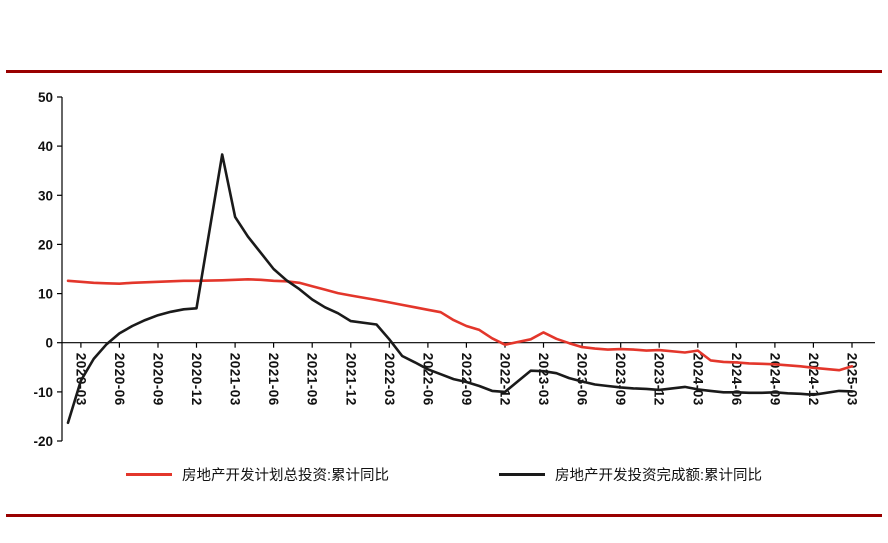 This screenshot has height=543, width=888. What do you see at coordinates (543, 379) in the screenshot?
I see `x-tick-label: 2023-03` at bounding box center [543, 379].